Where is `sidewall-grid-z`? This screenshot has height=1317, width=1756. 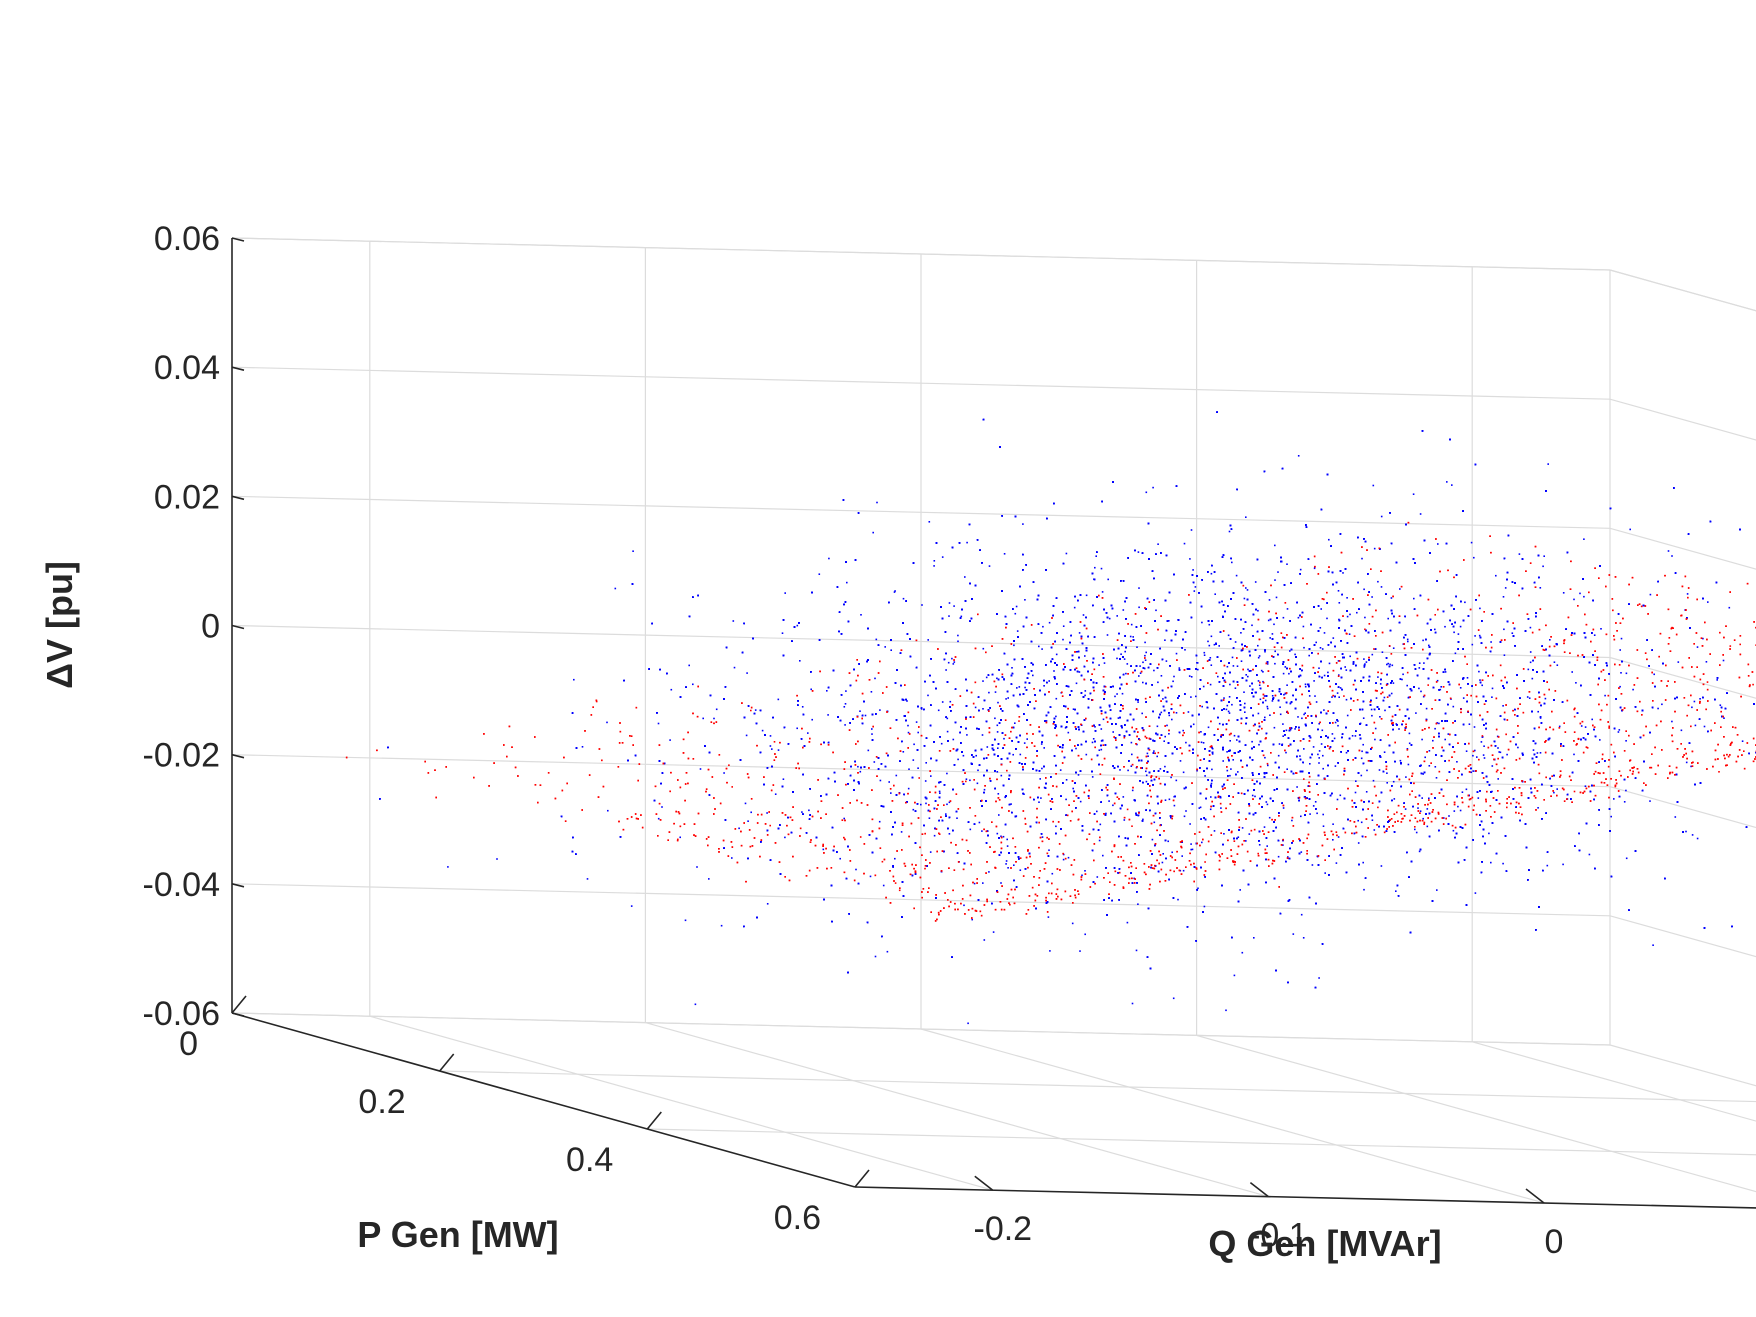 sidewall-grid-z is located at coordinates (921, 1029).